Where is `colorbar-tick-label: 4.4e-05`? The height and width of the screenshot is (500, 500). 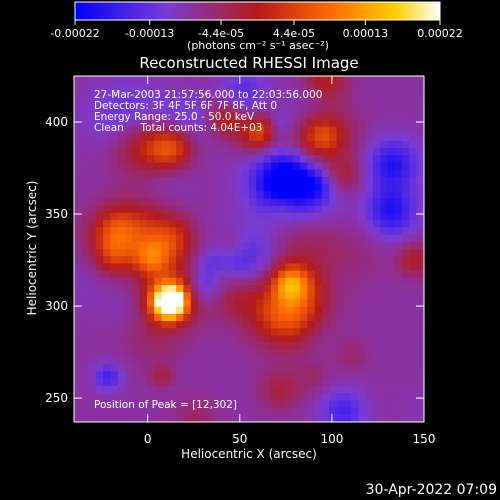
colorbar-tick-label: 4.4e-05 is located at coordinates (294, 33).